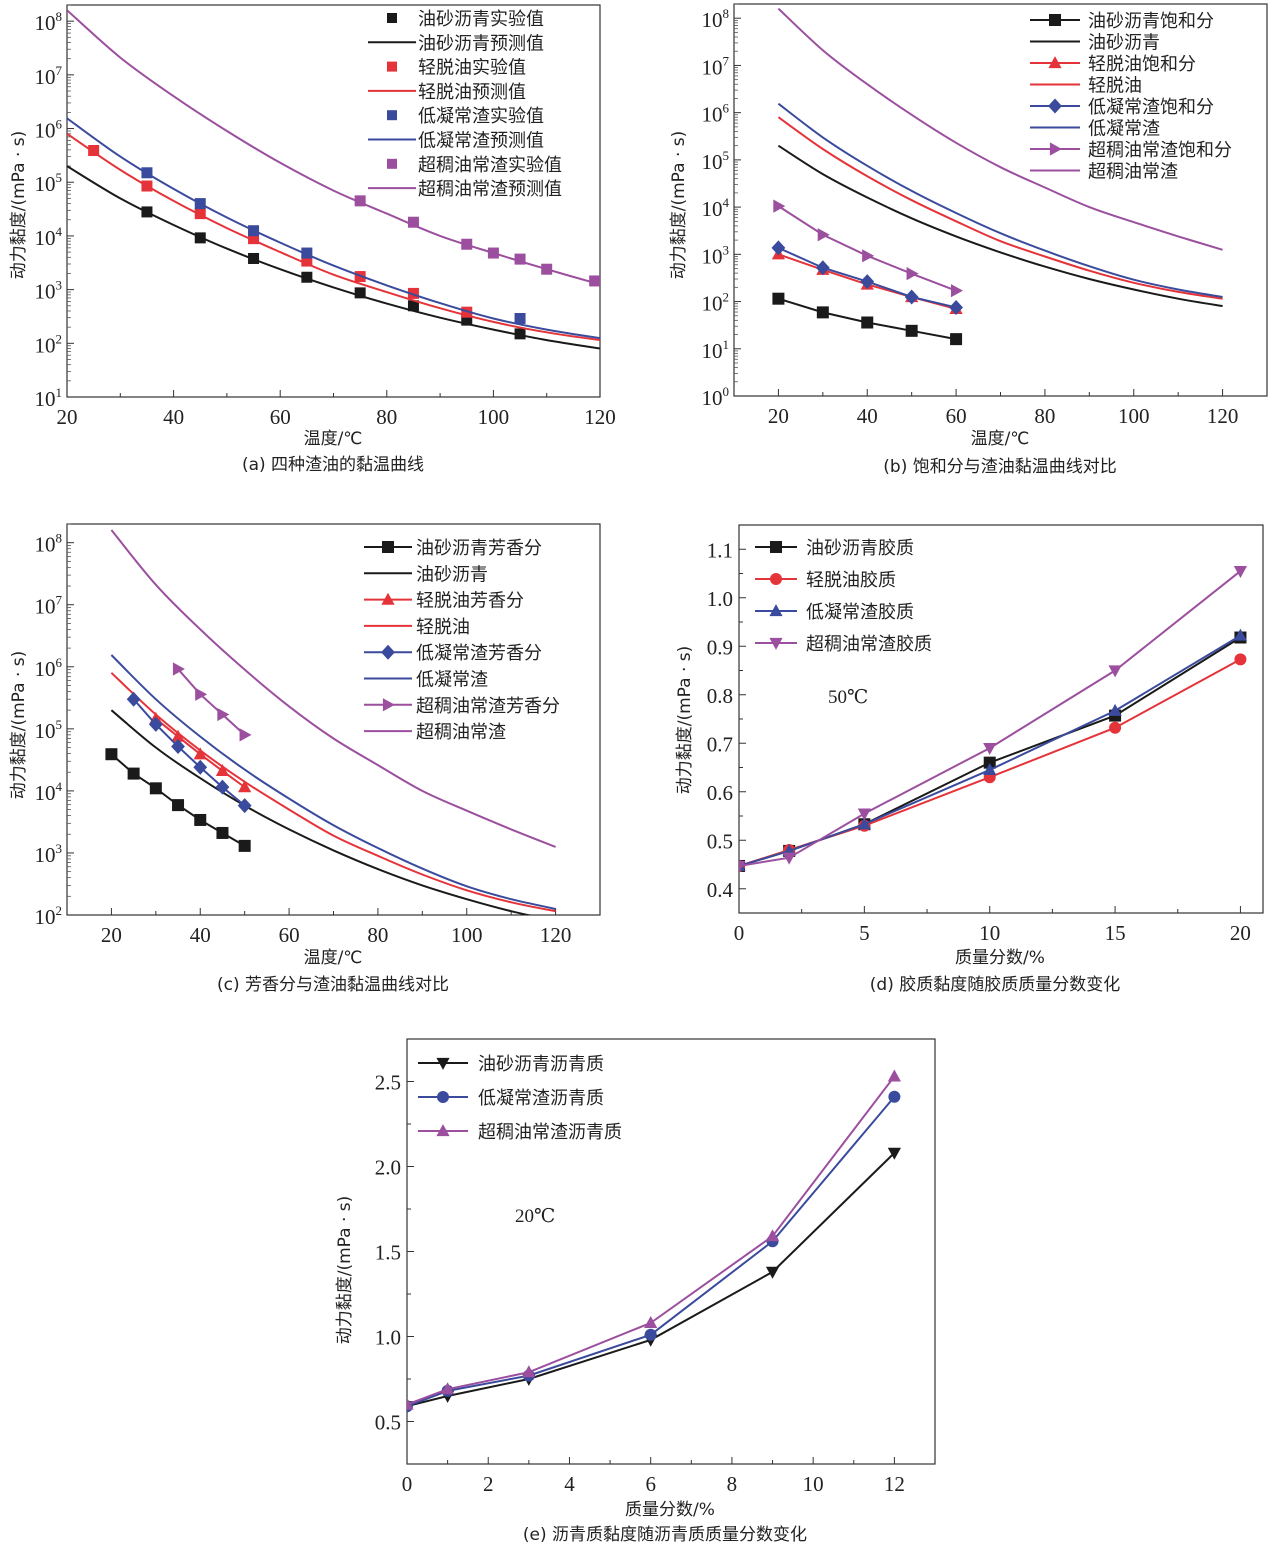 This screenshot has height=1545, width=1268. What do you see at coordinates (848, 697) in the screenshot?
I see `chart-d-temperature-annotation: 50℃` at bounding box center [848, 697].